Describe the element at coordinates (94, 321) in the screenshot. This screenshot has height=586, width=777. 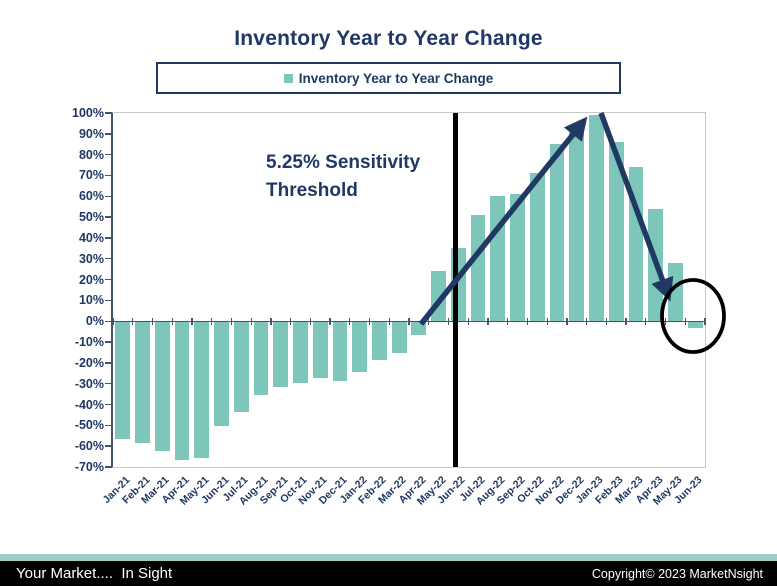
I see `y-axis-label: 0%` at that location.